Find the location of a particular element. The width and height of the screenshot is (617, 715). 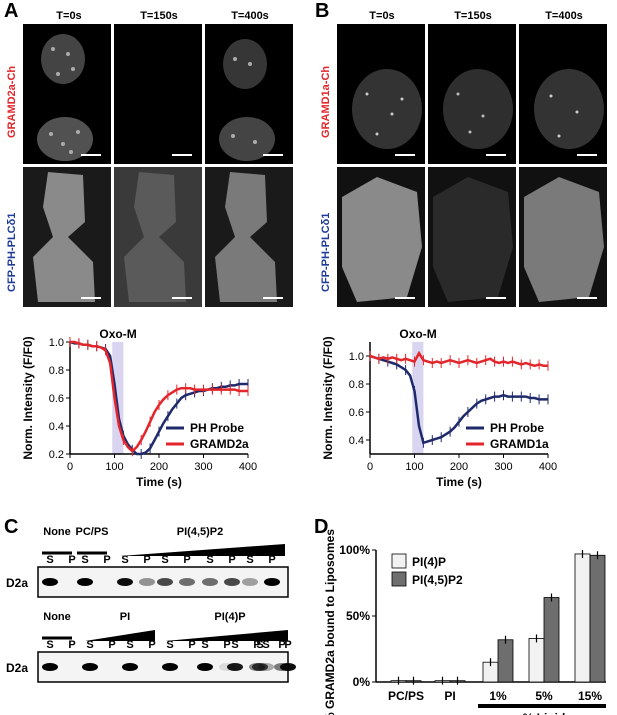

micrograph-b-r2-t400 is located at coordinates (563, 237).